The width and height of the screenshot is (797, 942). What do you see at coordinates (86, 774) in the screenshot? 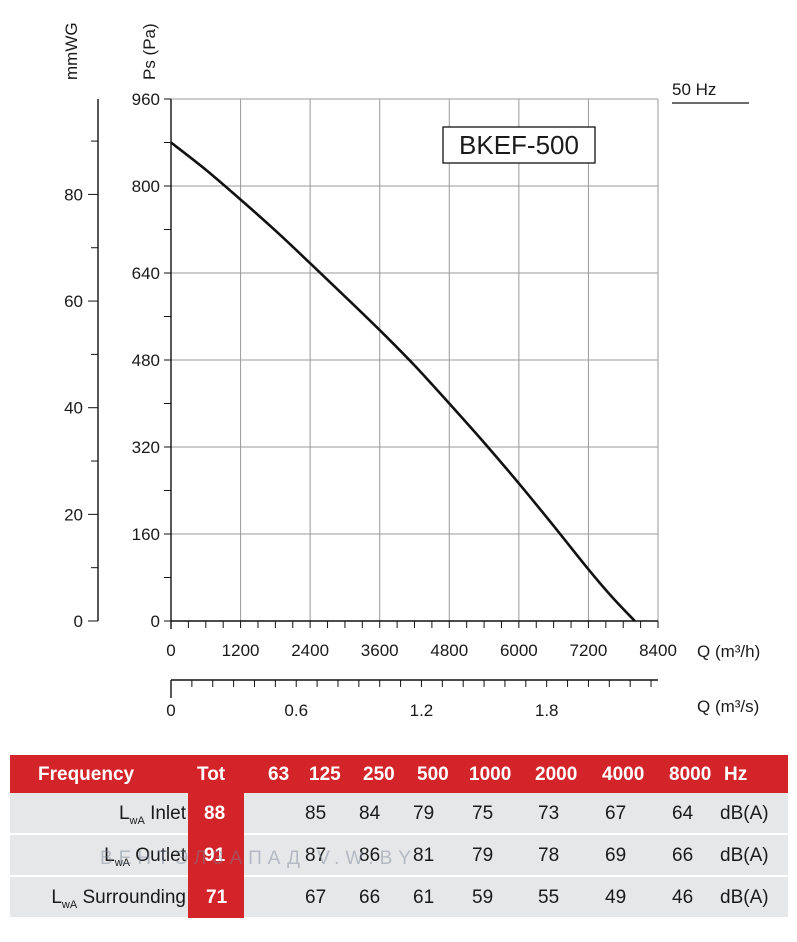
I see `frequency-header: Frequency` at bounding box center [86, 774].